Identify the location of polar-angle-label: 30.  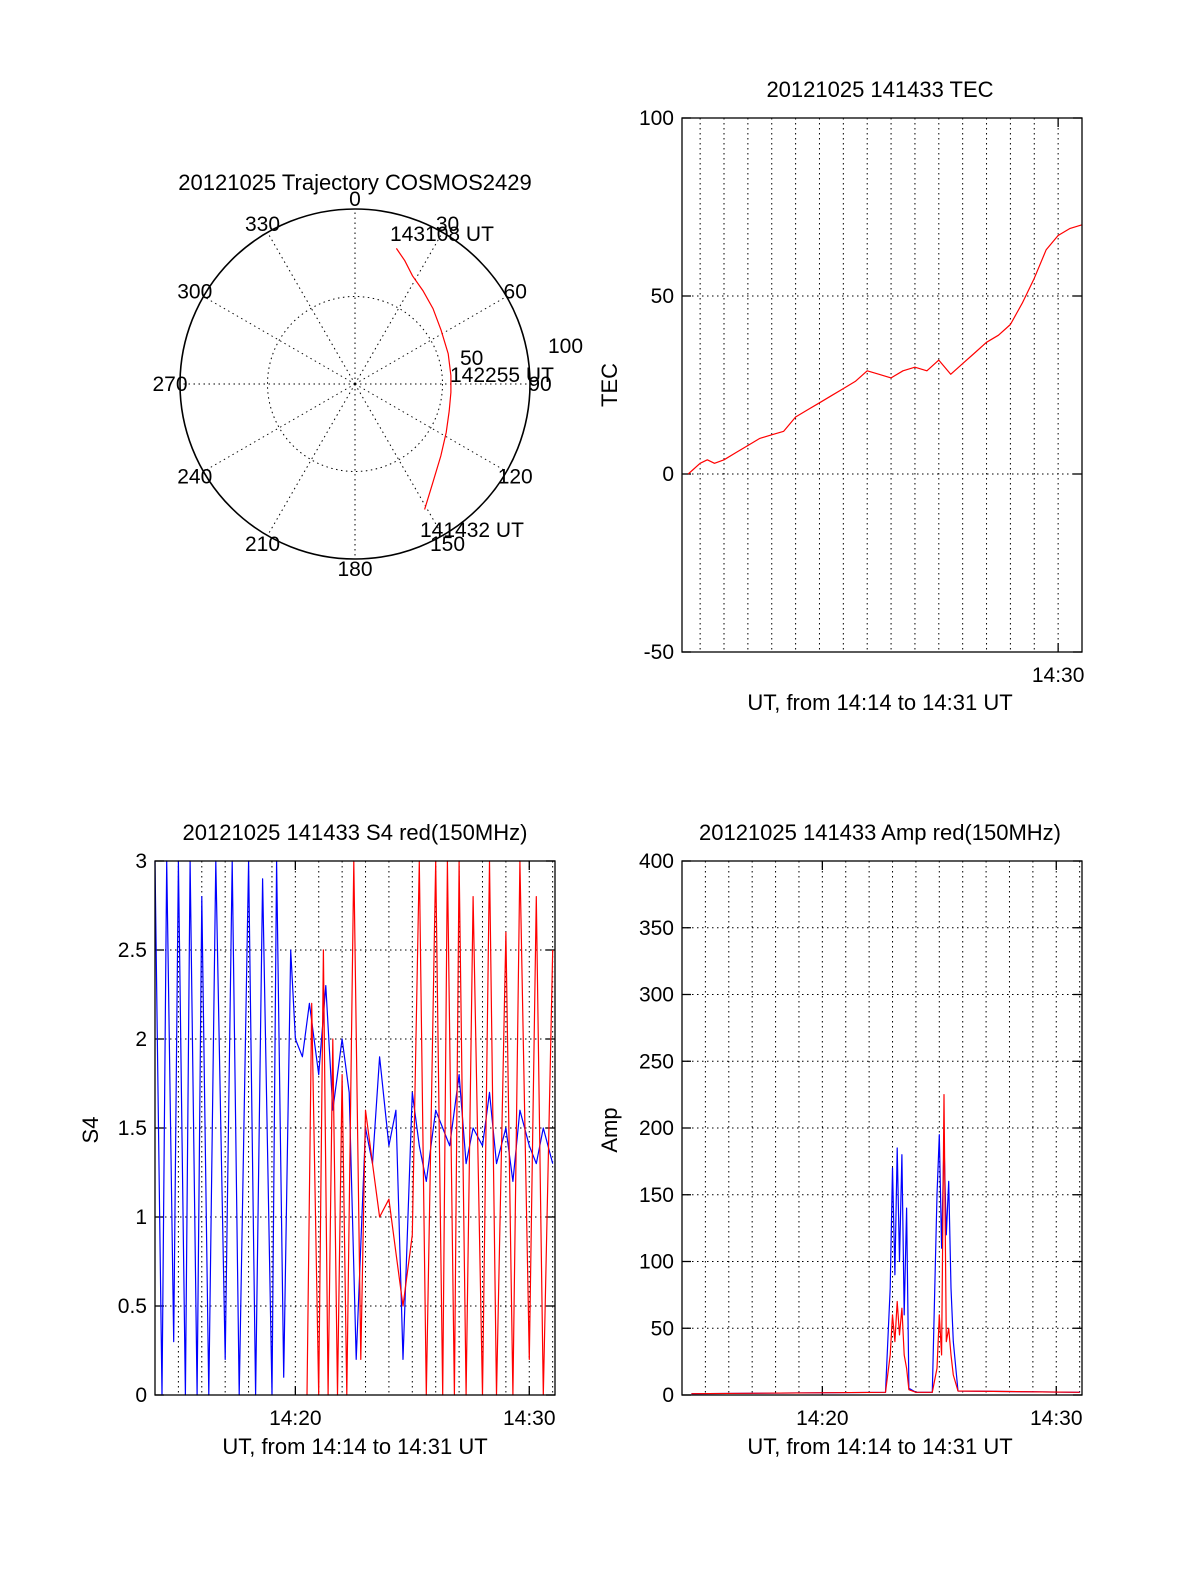
(447, 224).